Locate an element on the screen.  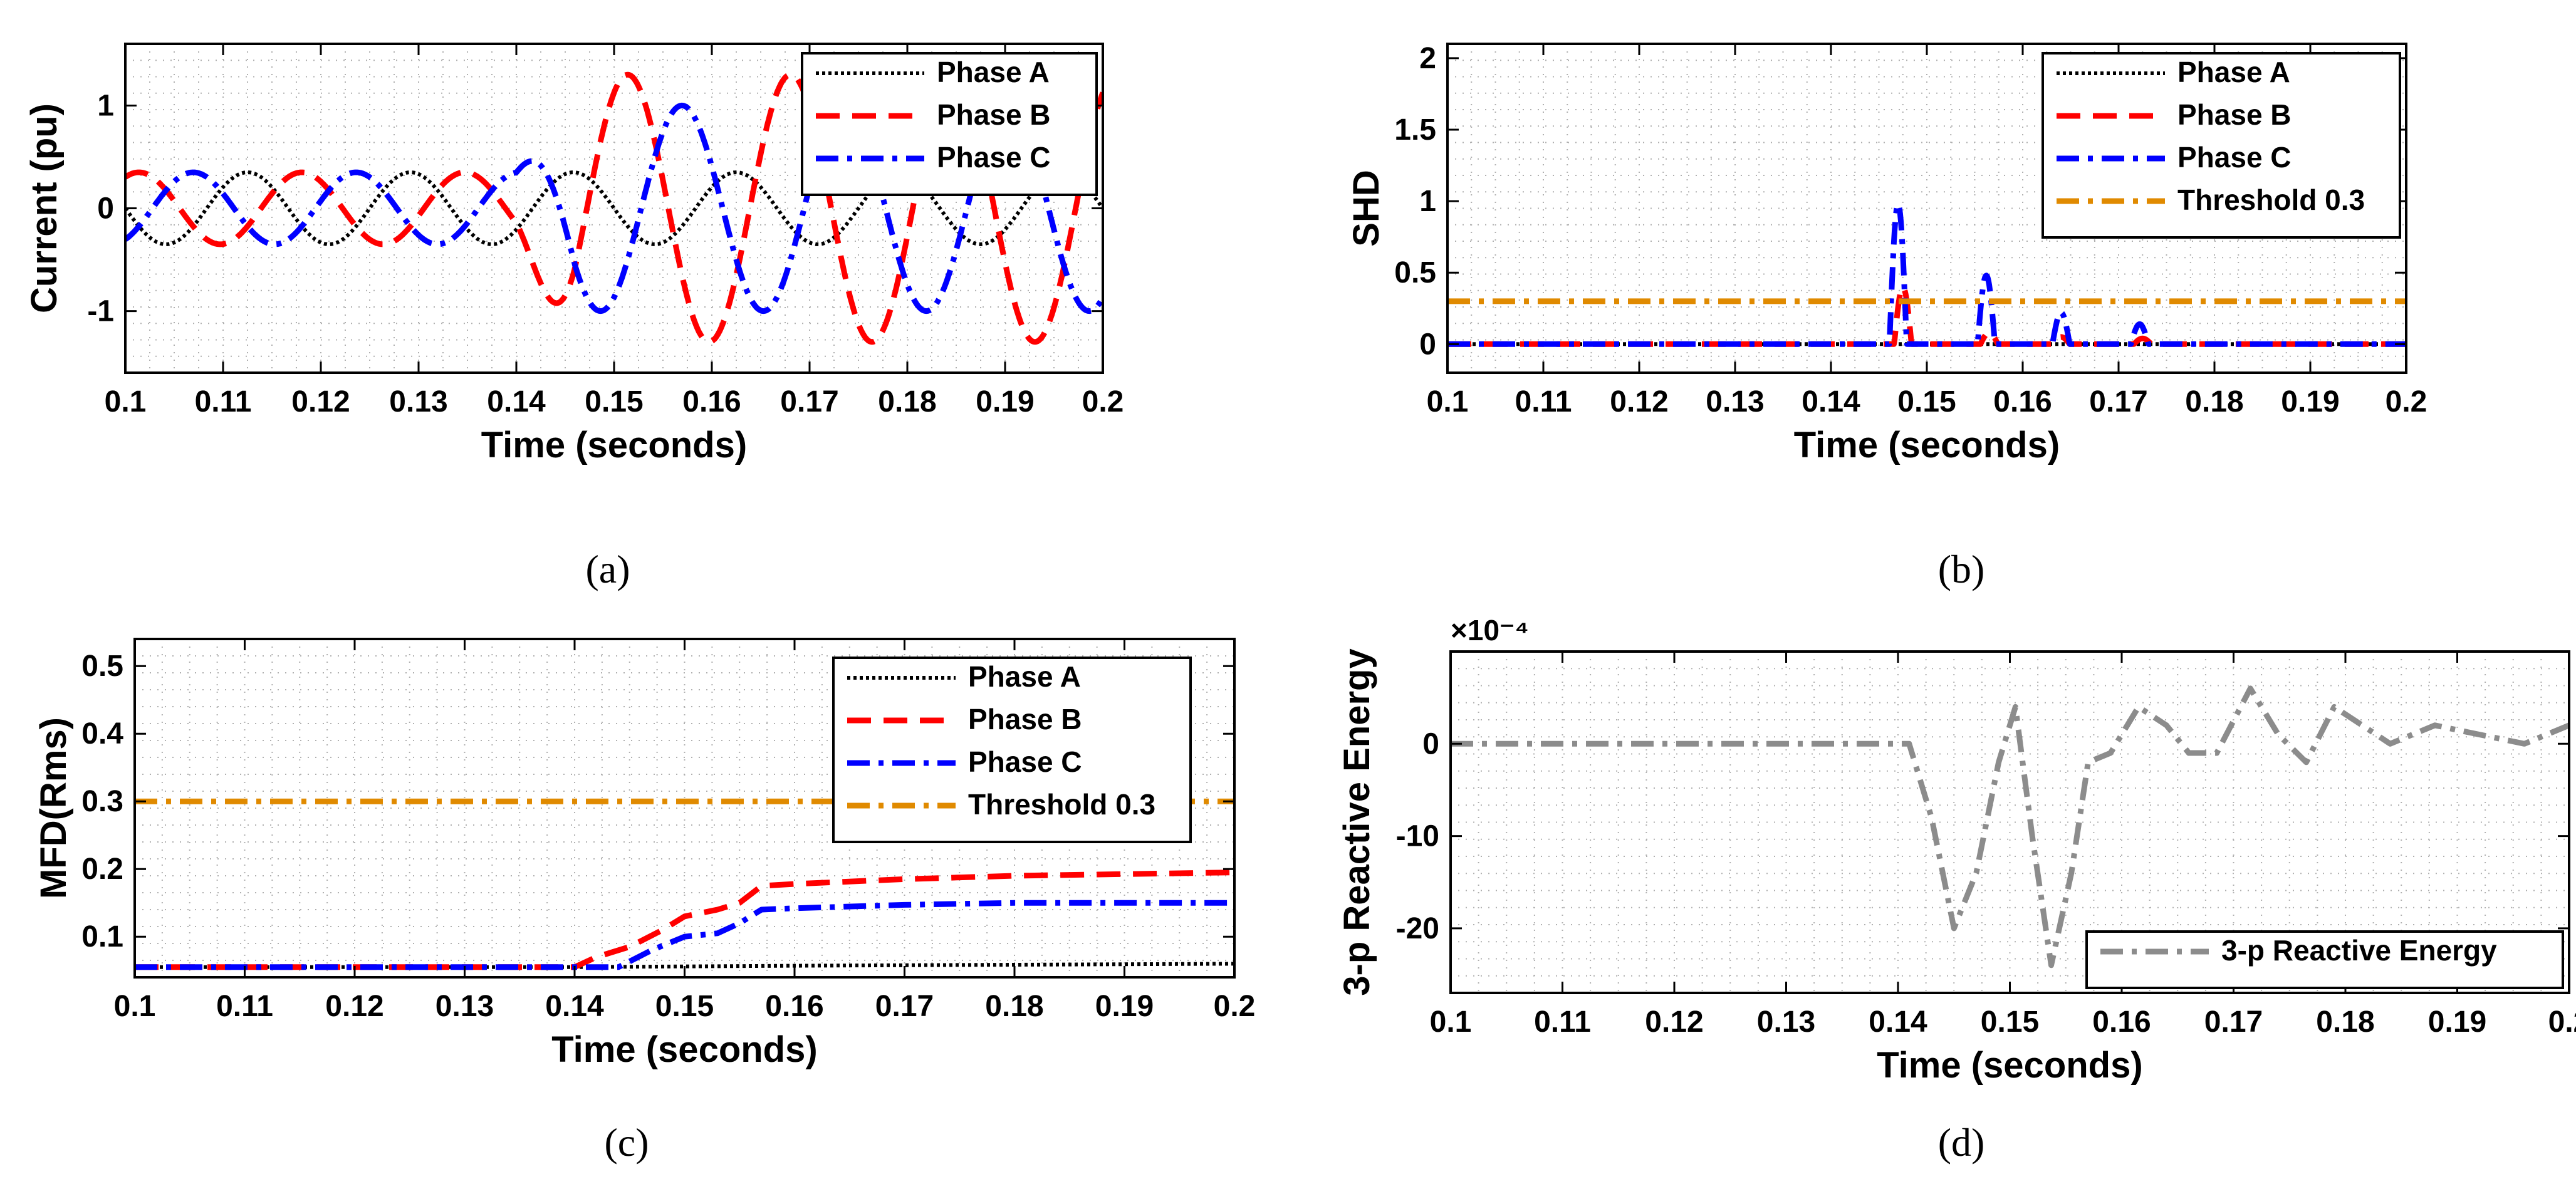
y-tick-label: 1.5 is located at coordinates (1415, 130).